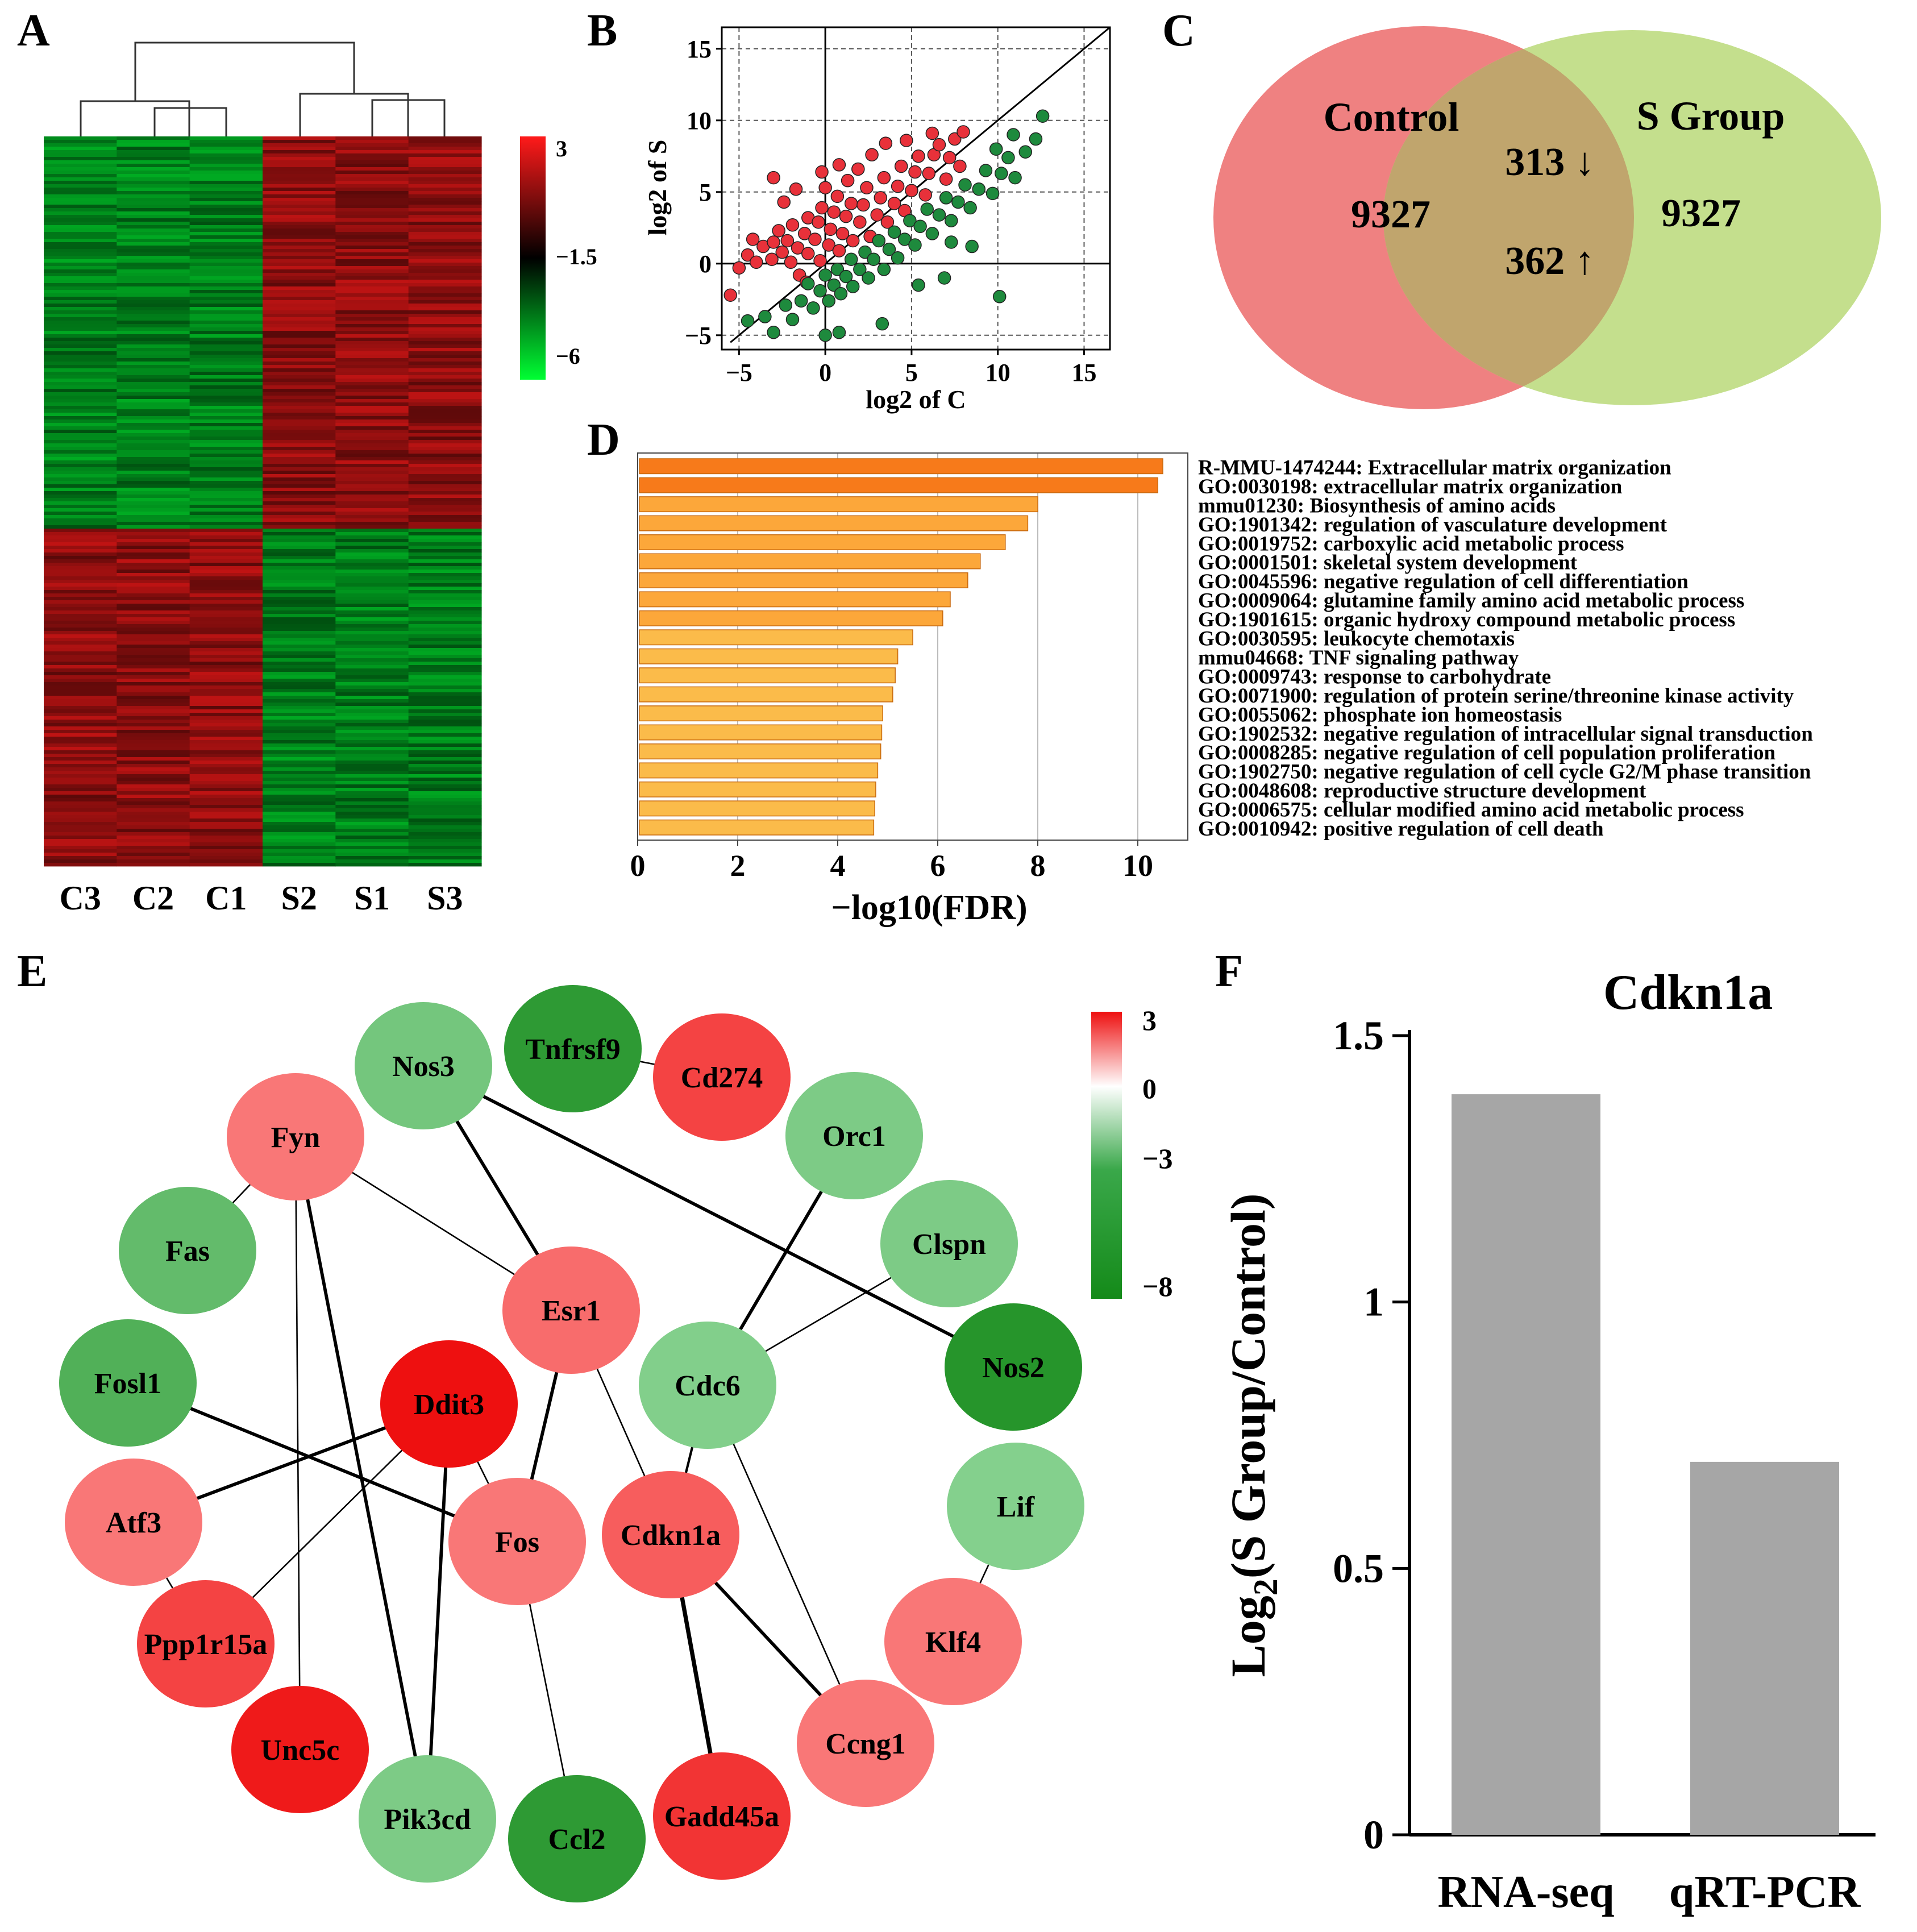 The width and height of the screenshot is (1917, 1932). Describe the element at coordinates (602, 31) in the screenshot. I see `panel-letter-b: B` at that location.